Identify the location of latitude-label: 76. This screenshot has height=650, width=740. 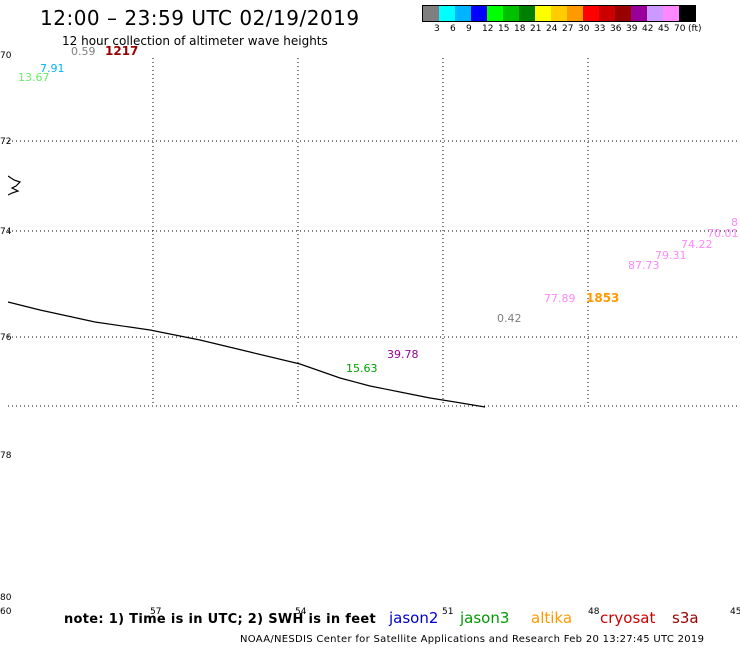
(6, 338).